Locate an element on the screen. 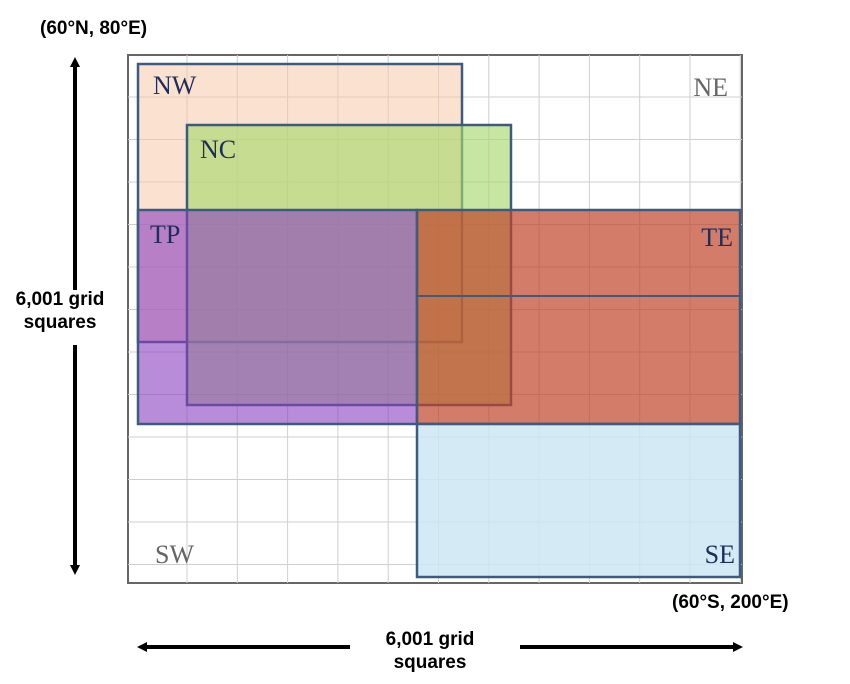 The image size is (850, 684). region-label: SW is located at coordinates (174, 554).